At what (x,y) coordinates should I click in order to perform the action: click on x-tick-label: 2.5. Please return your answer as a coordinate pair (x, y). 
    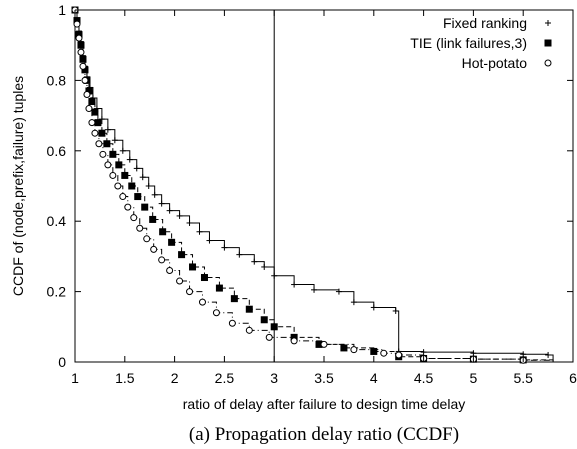
    Looking at the image, I should click on (225, 378).